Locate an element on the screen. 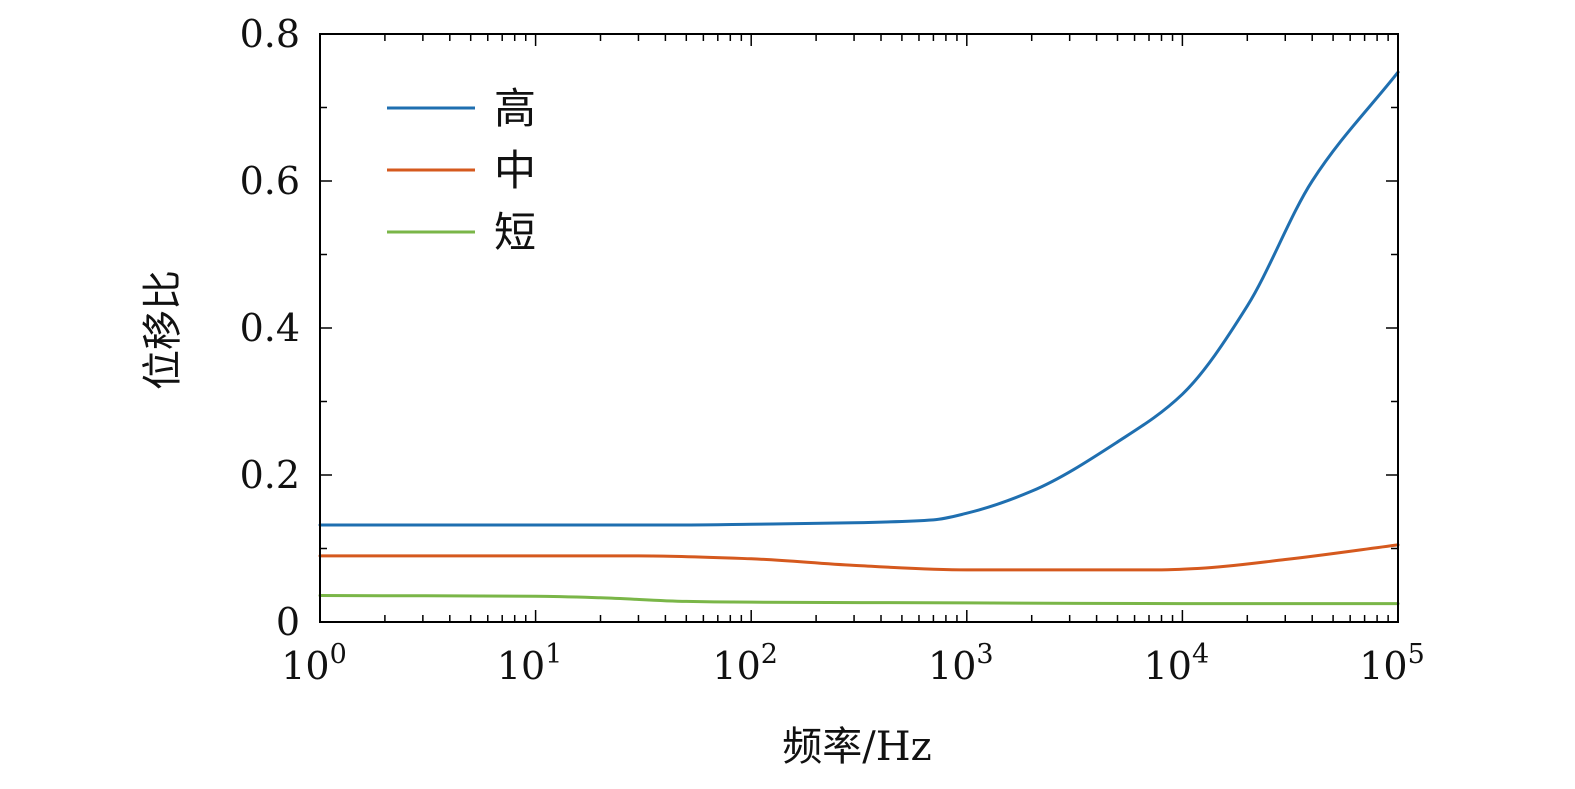 The width and height of the screenshot is (1575, 789). legend: 高中短 is located at coordinates (461, 170).